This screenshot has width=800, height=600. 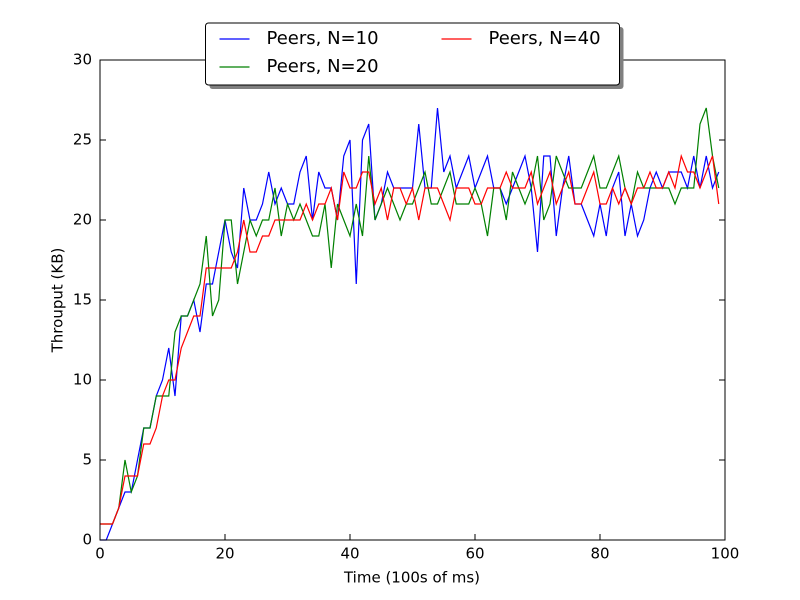 What do you see at coordinates (82, 380) in the screenshot?
I see `y-tick-label: 10` at bounding box center [82, 380].